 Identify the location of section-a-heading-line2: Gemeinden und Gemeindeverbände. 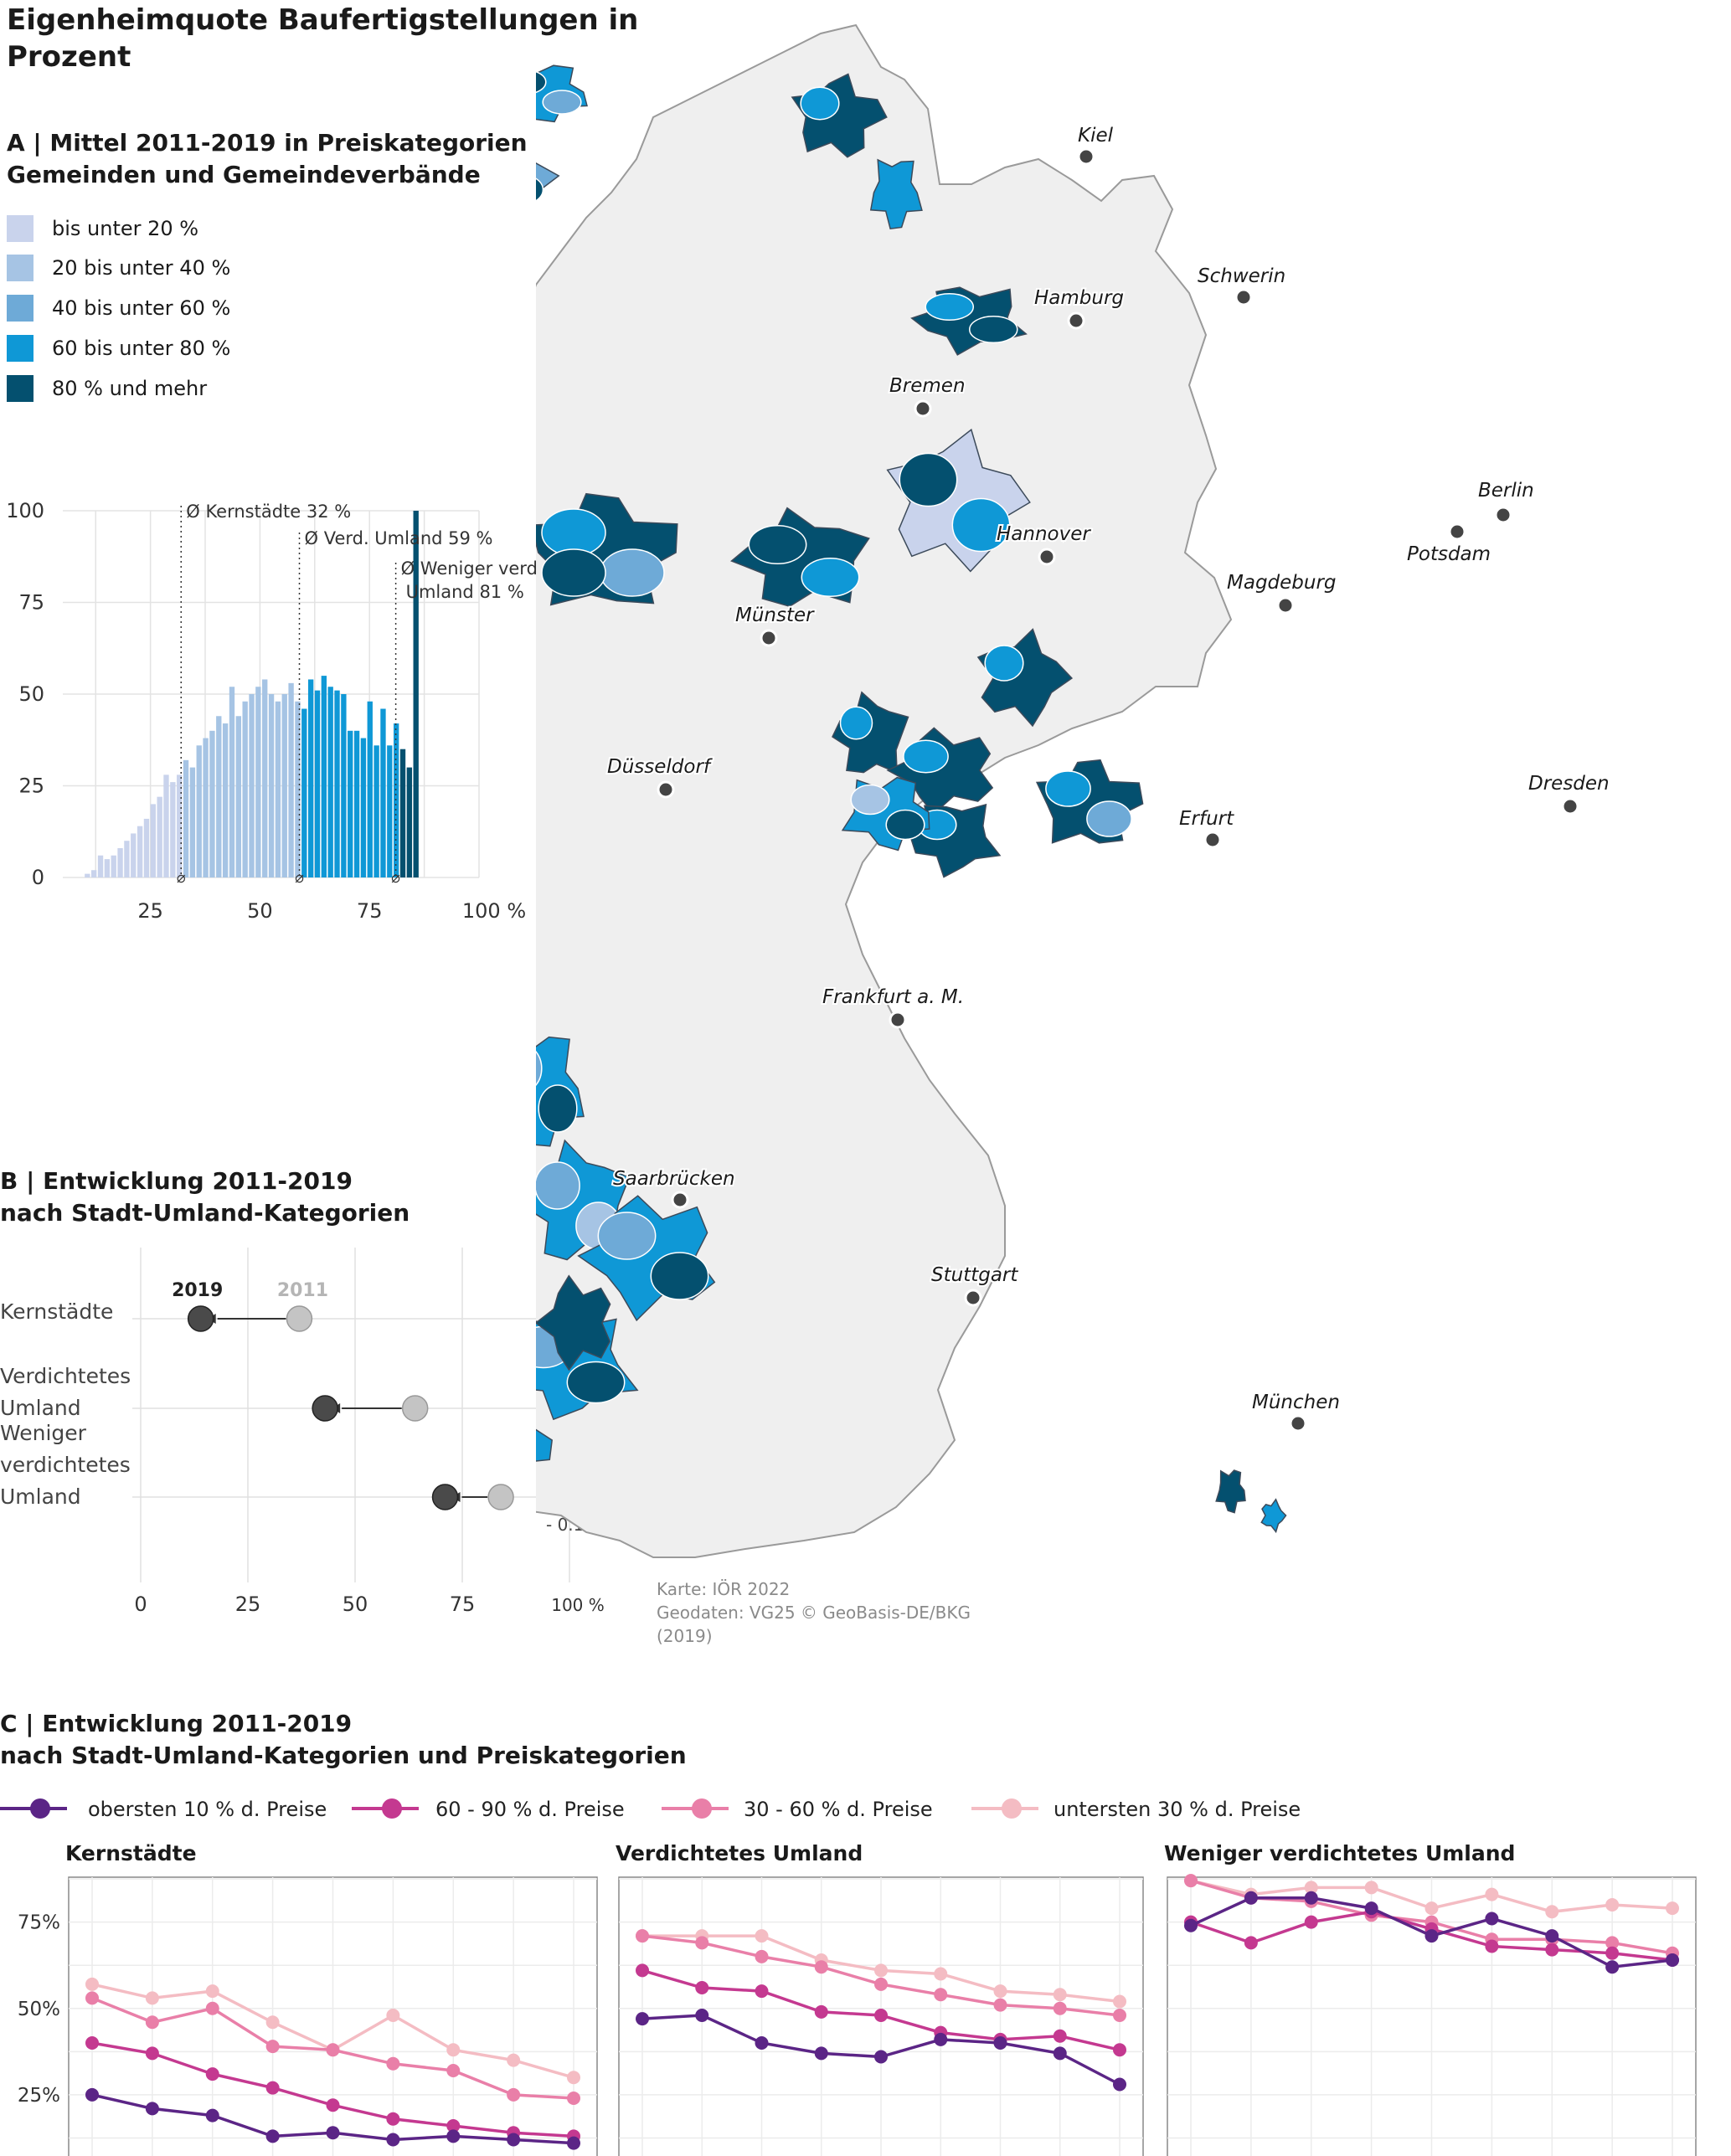
(244, 174).